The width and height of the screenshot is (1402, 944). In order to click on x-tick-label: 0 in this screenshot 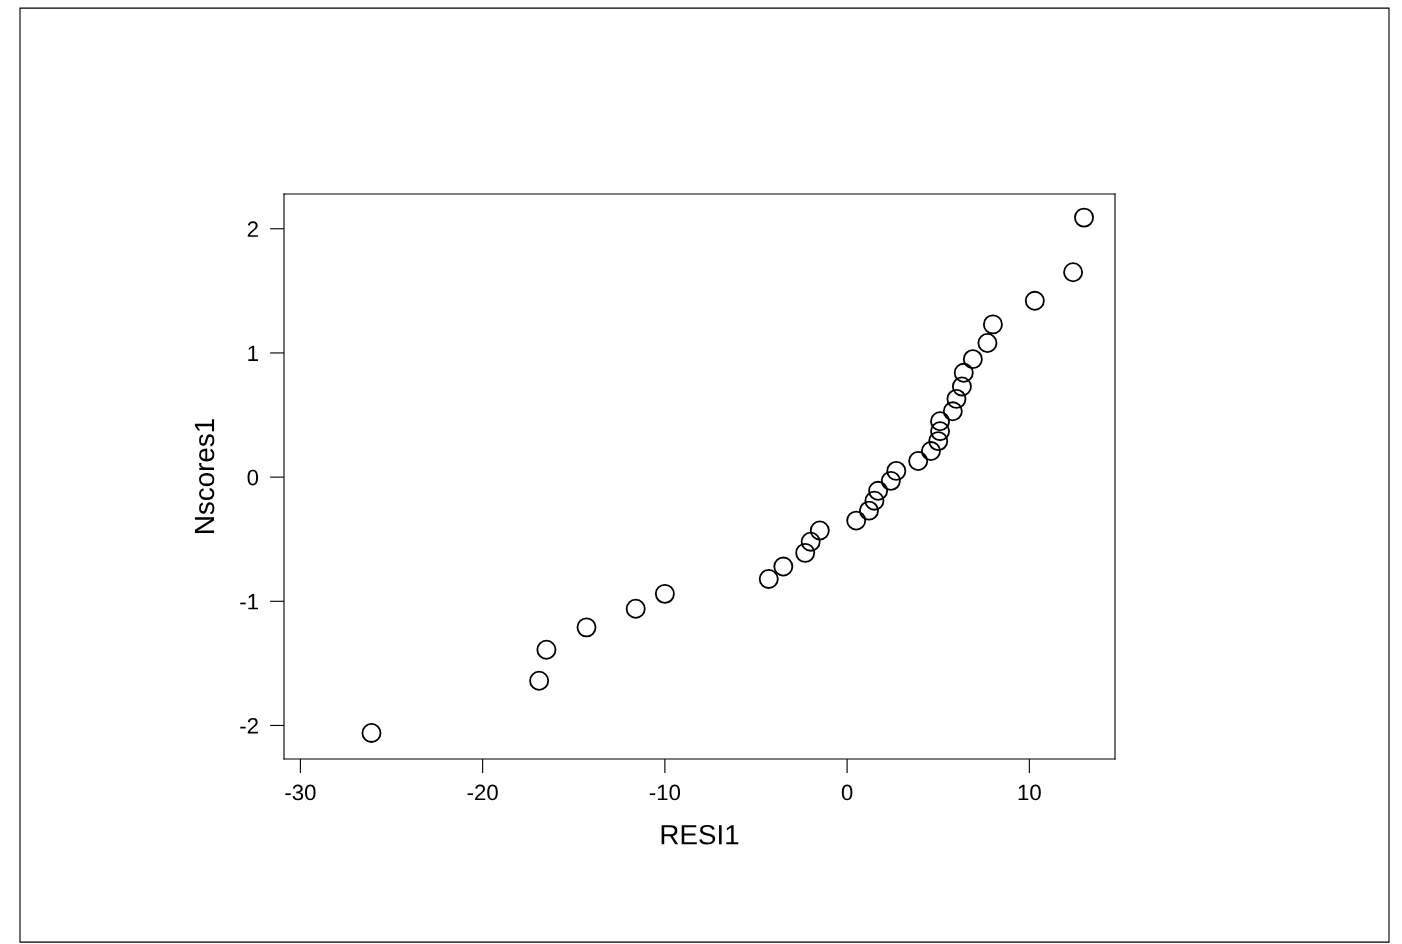, I will do `click(847, 792)`.